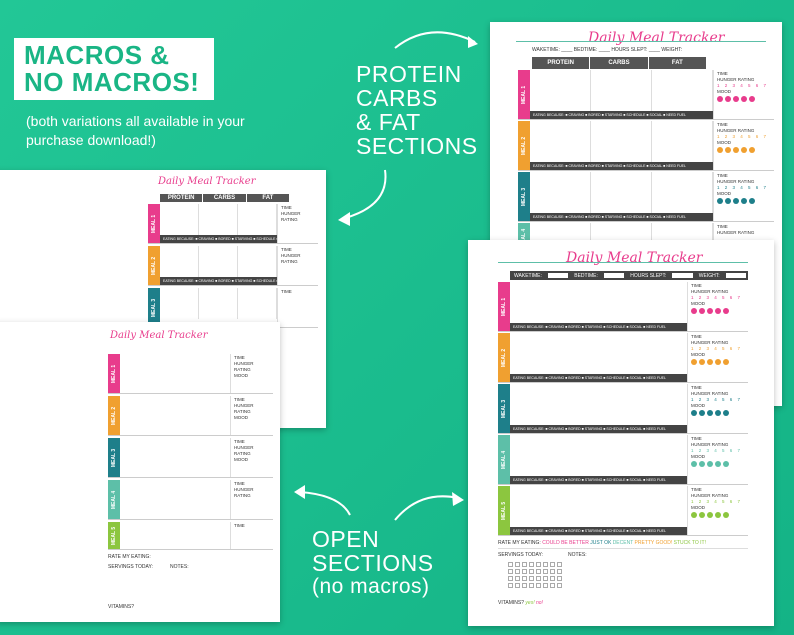 The height and width of the screenshot is (635, 794). I want to click on meal-tab: MEAL 2, so click(154, 265).